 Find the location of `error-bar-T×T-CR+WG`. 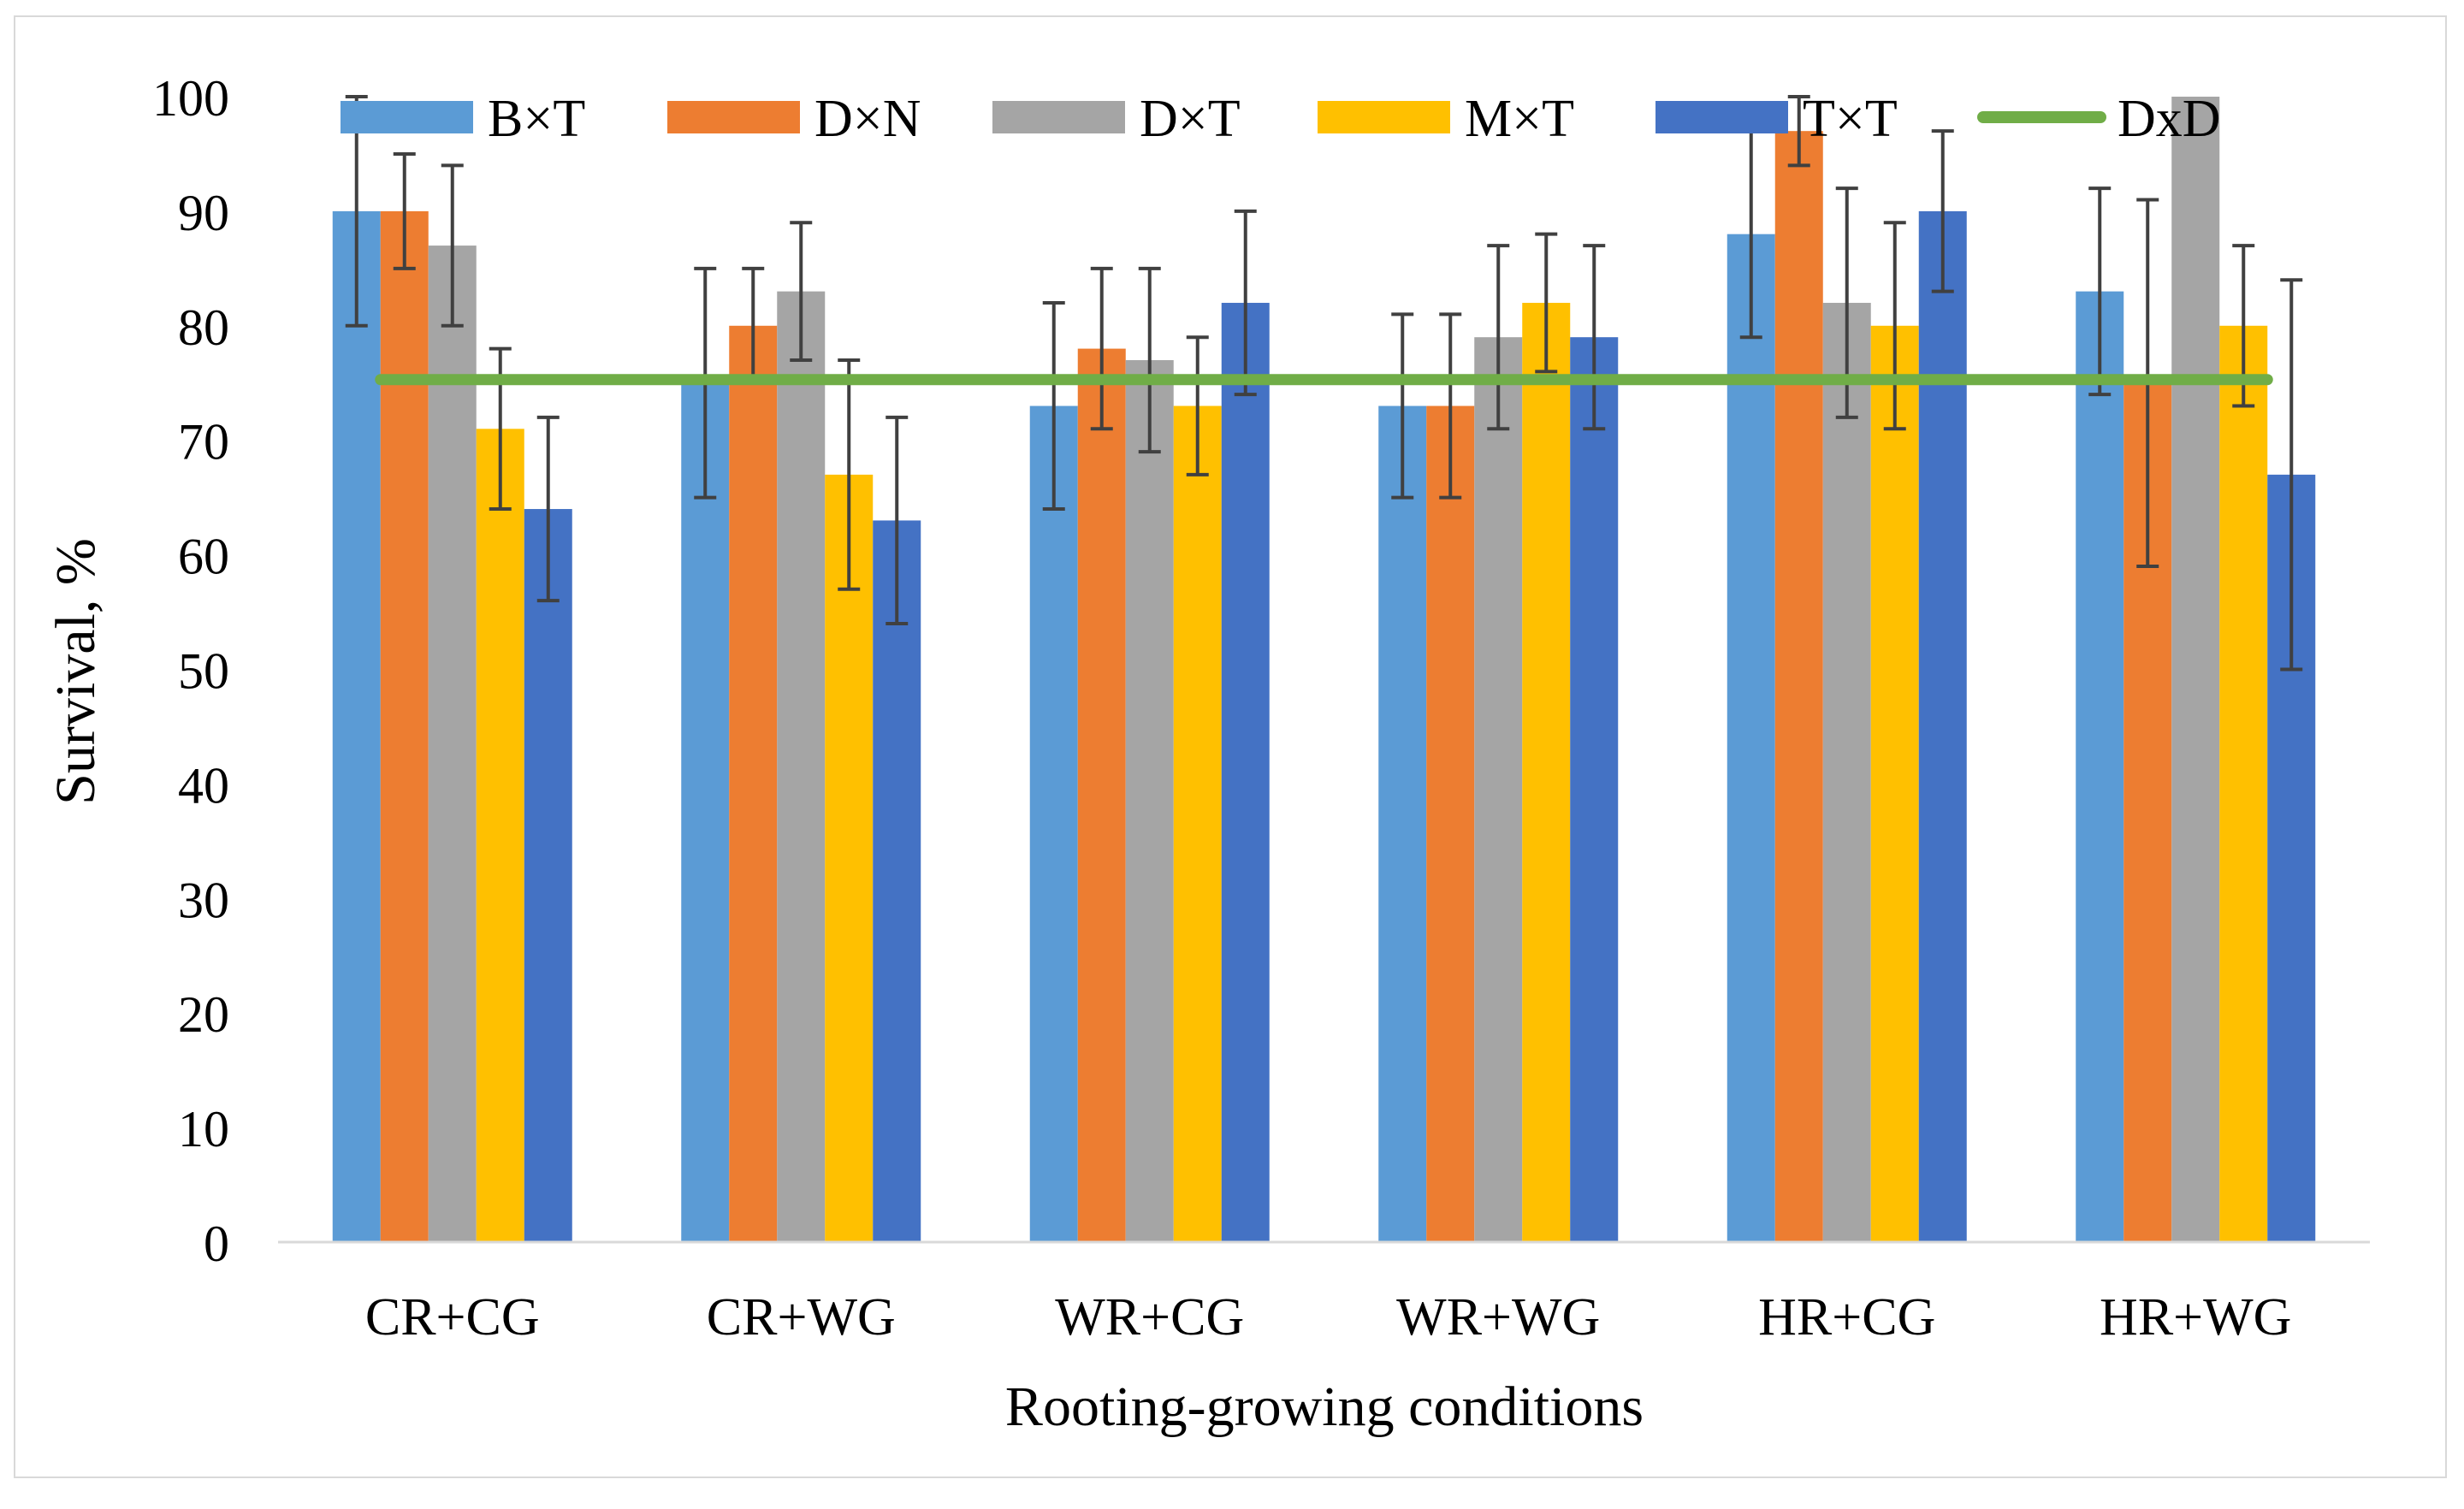

error-bar-T×T-CR+WG is located at coordinates (897, 520).